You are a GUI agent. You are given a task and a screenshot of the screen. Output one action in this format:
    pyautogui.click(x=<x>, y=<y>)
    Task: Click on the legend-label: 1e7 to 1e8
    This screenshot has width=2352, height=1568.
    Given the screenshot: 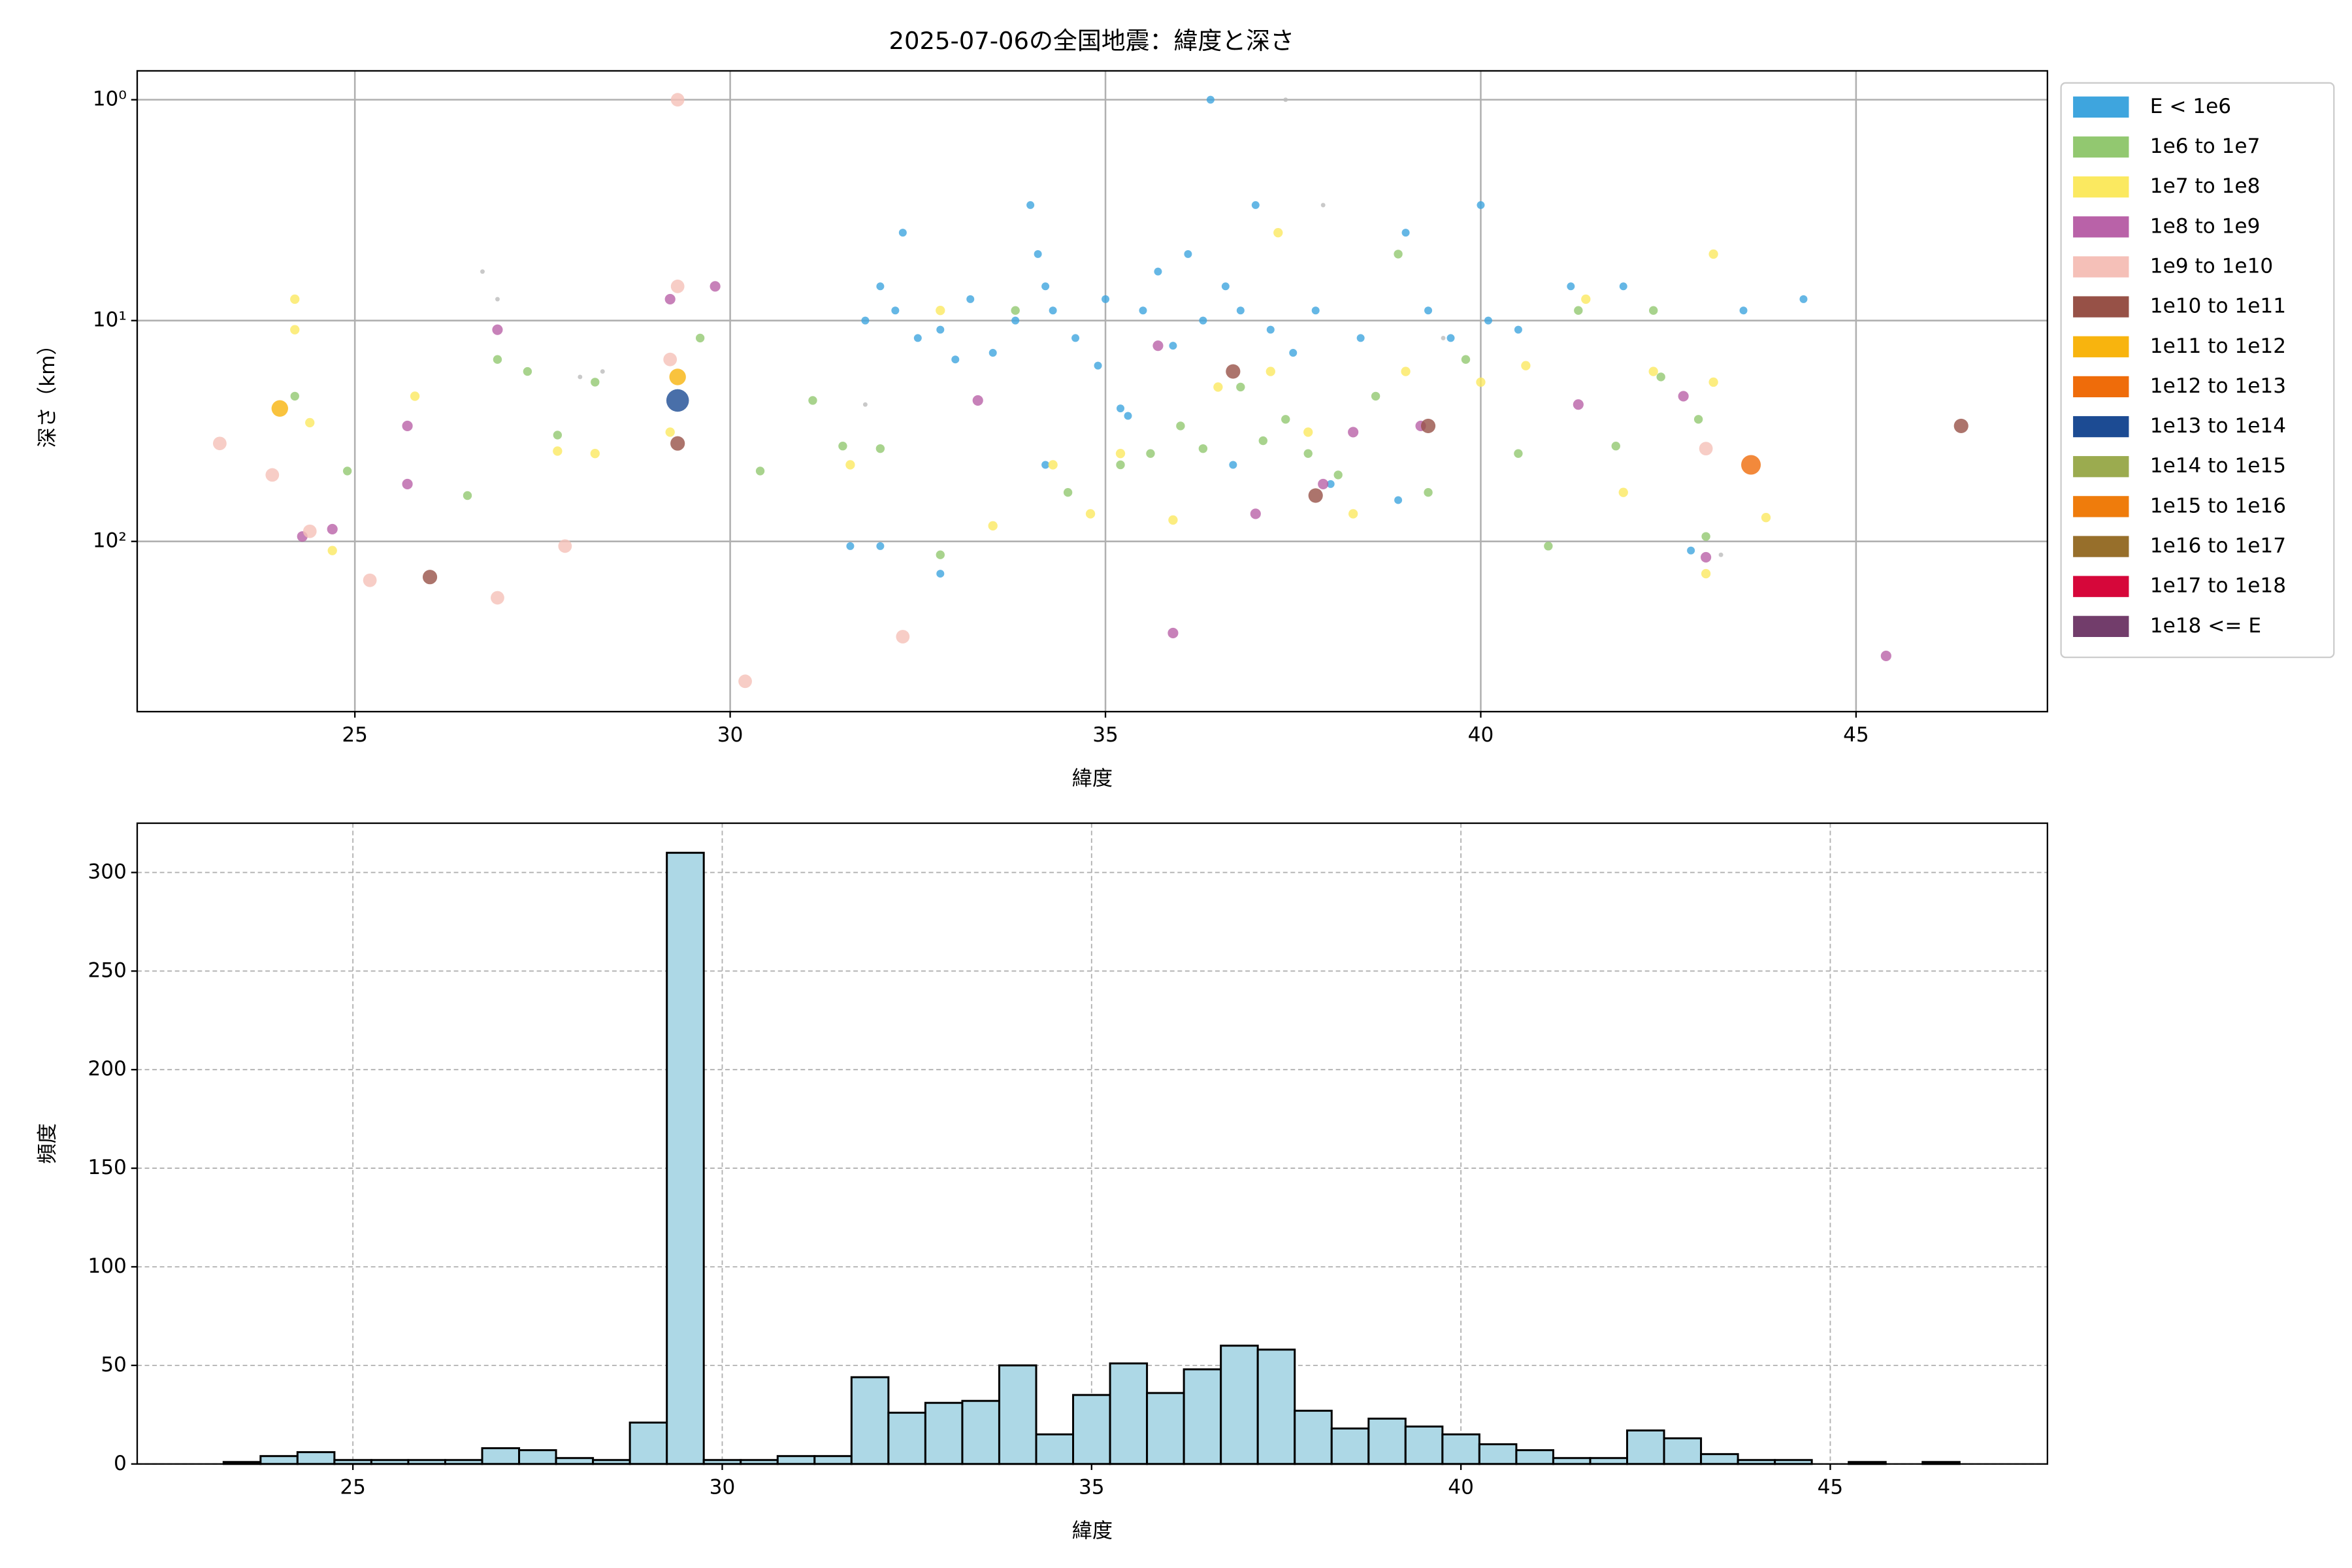 What is the action you would take?
    pyautogui.click(x=2205, y=186)
    